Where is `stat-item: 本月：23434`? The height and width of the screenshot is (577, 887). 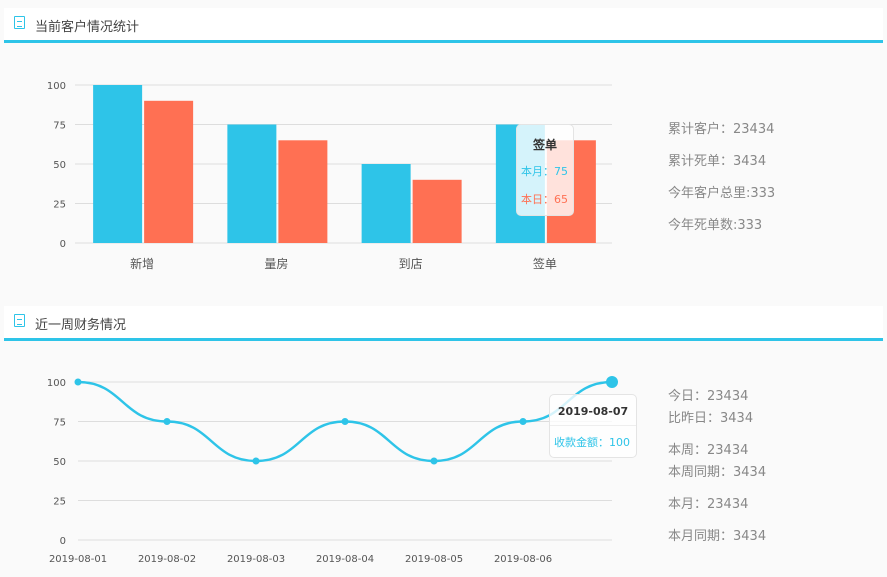
stat-item: 本月：23434 is located at coordinates (708, 504).